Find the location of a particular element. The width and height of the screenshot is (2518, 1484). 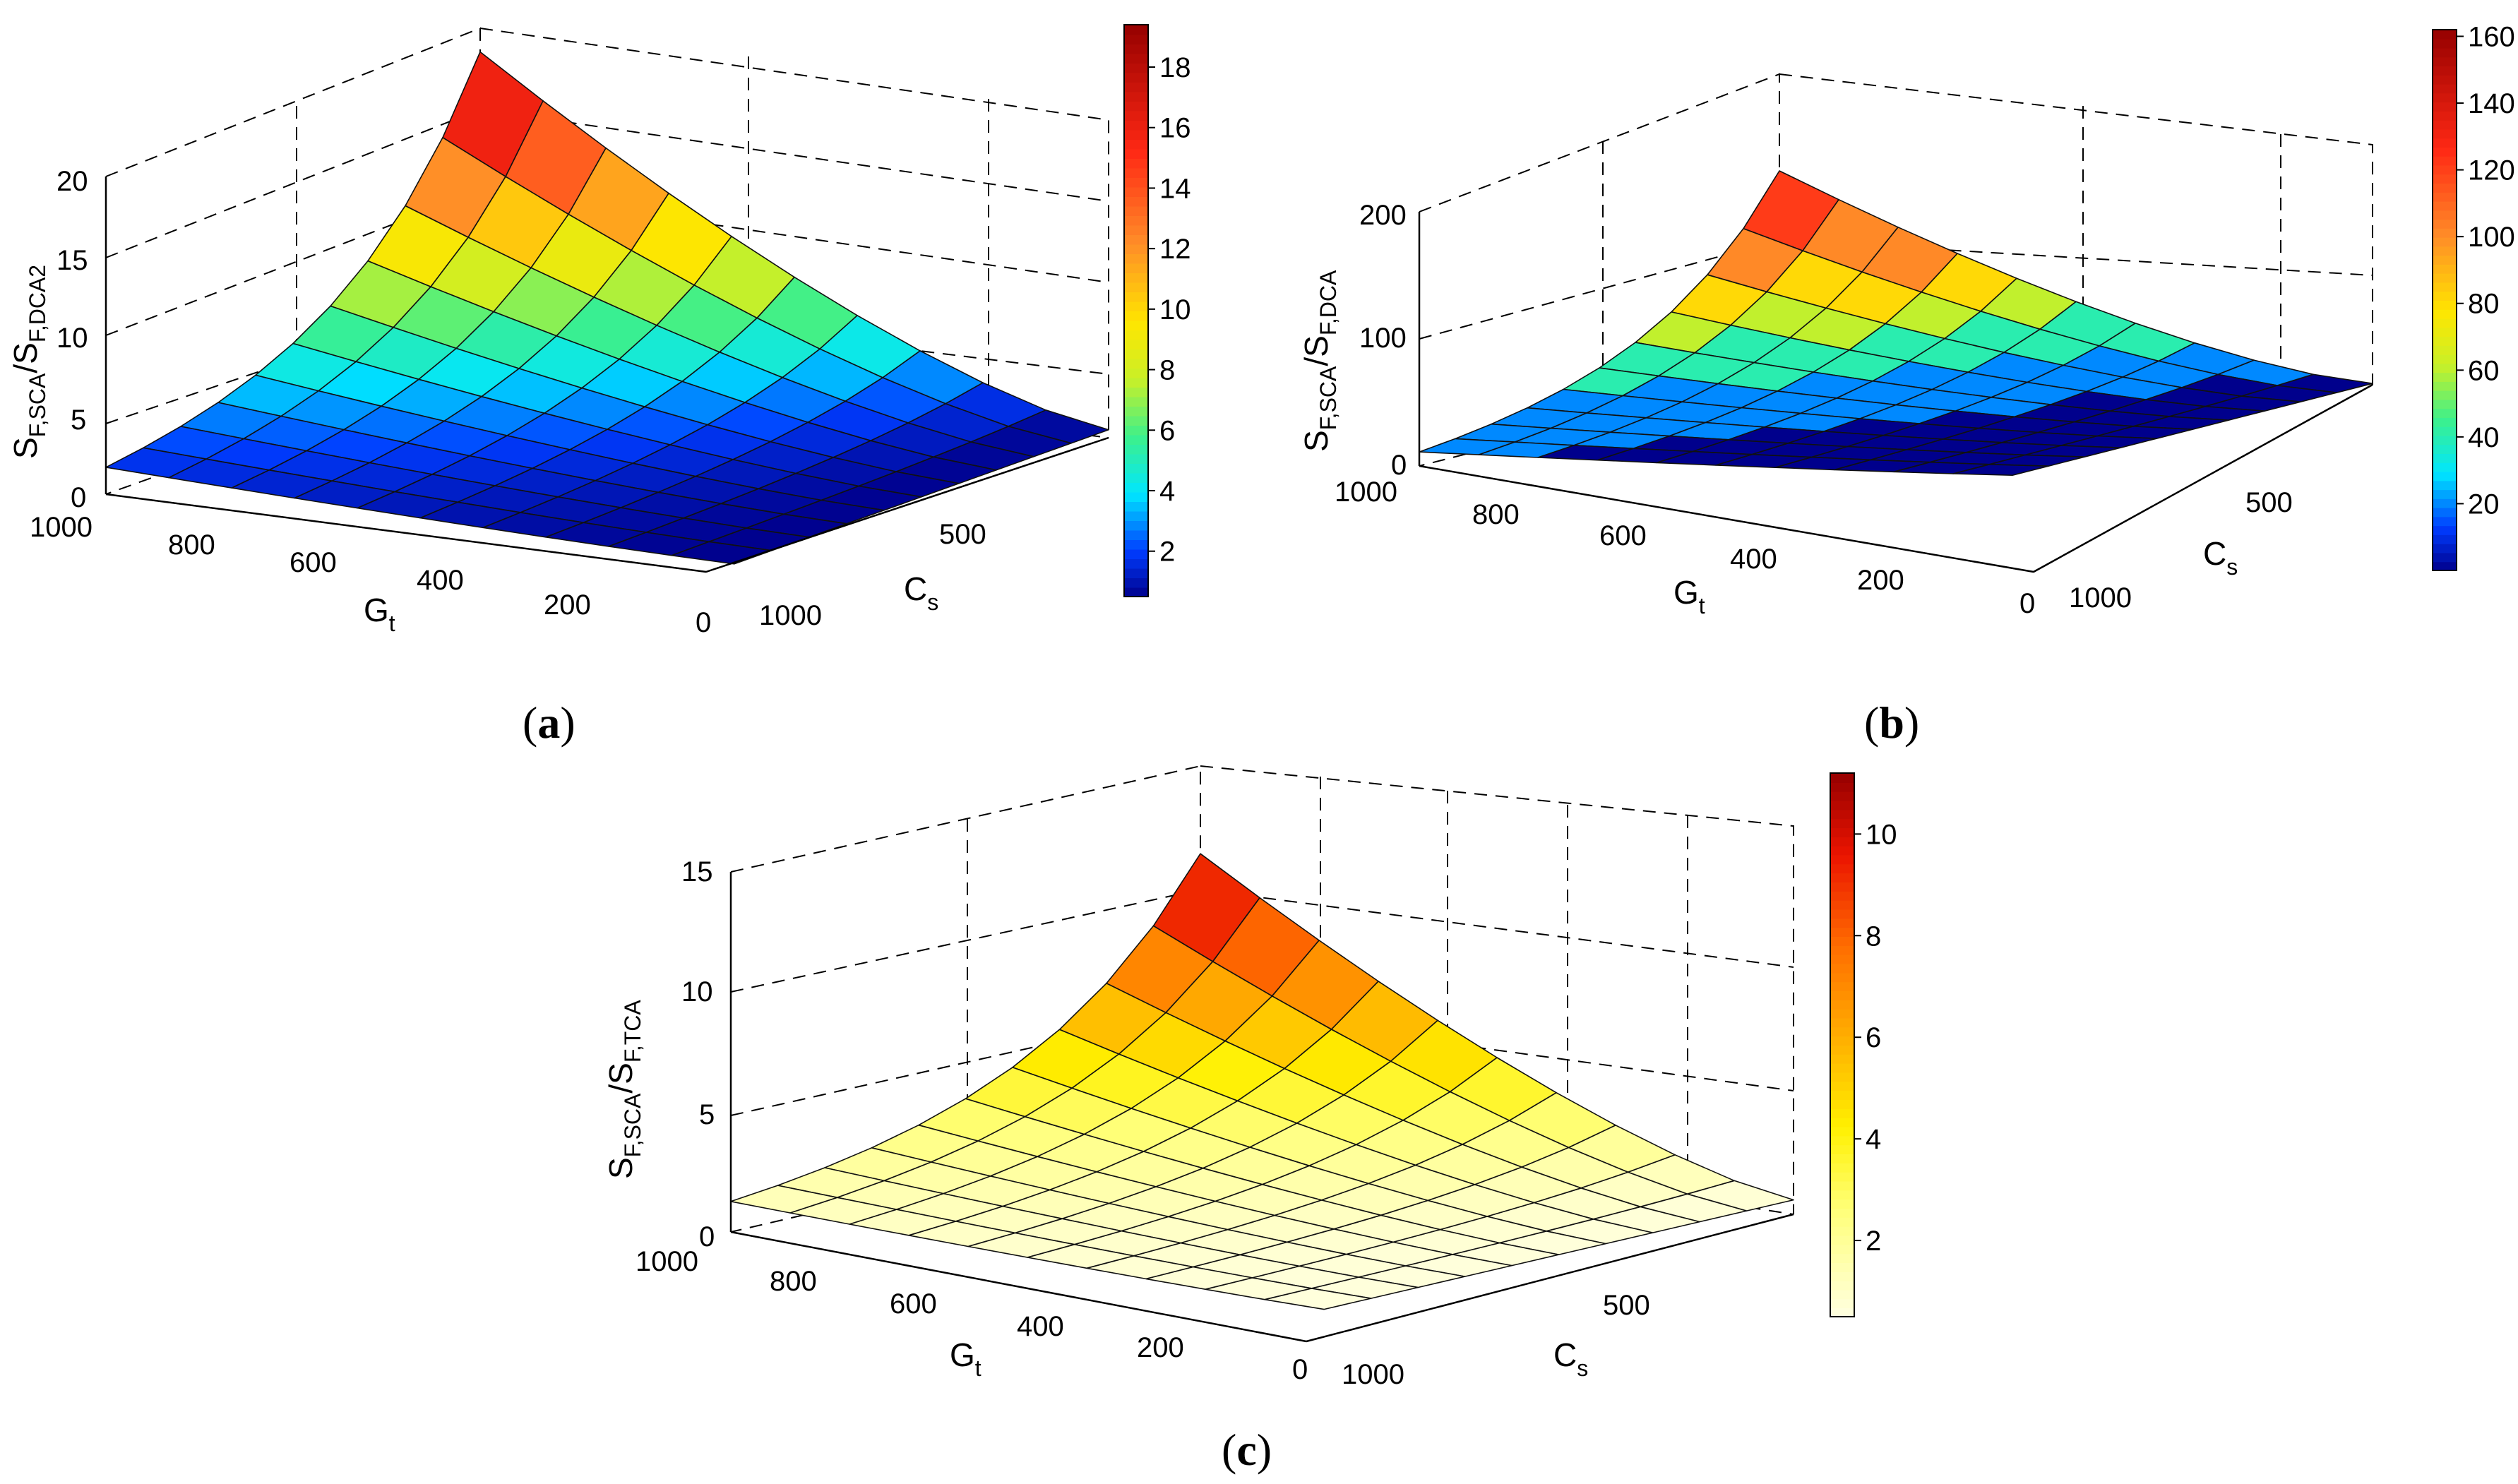

b-caption: (b) is located at coordinates (1891, 723).